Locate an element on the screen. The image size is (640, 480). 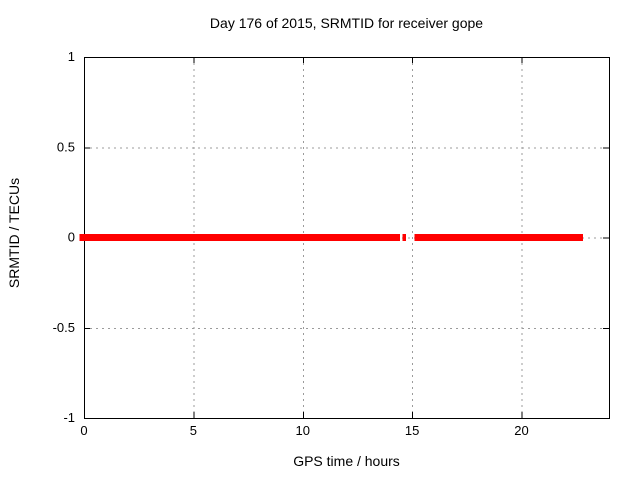
y-tick-label: 1 is located at coordinates (71, 56).